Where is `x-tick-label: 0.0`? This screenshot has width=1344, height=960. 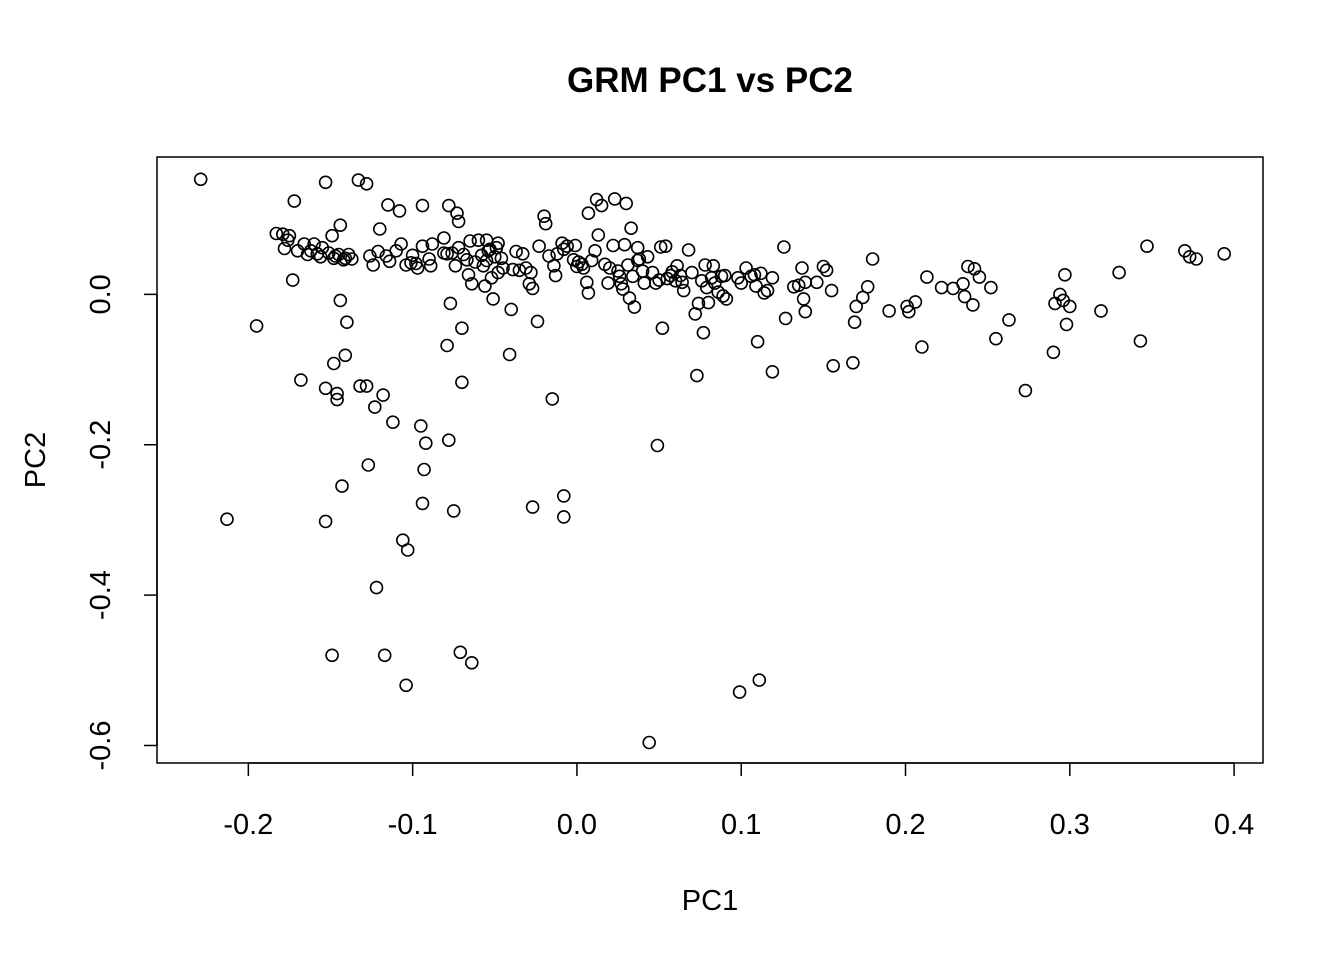 x-tick-label: 0.0 is located at coordinates (577, 825).